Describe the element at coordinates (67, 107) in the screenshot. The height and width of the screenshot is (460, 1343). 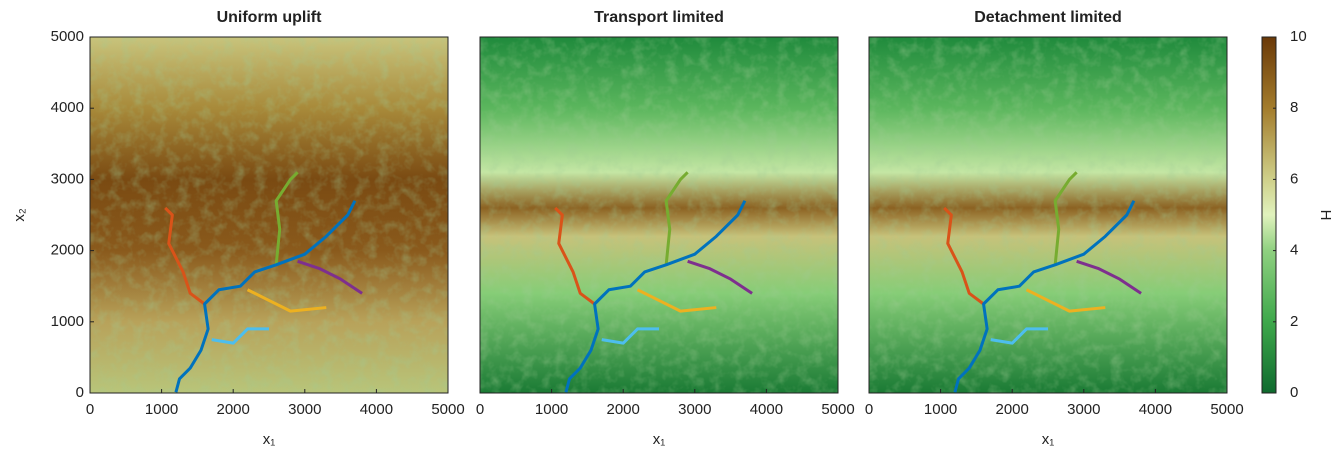
I see `y-tick-label: 4000` at that location.